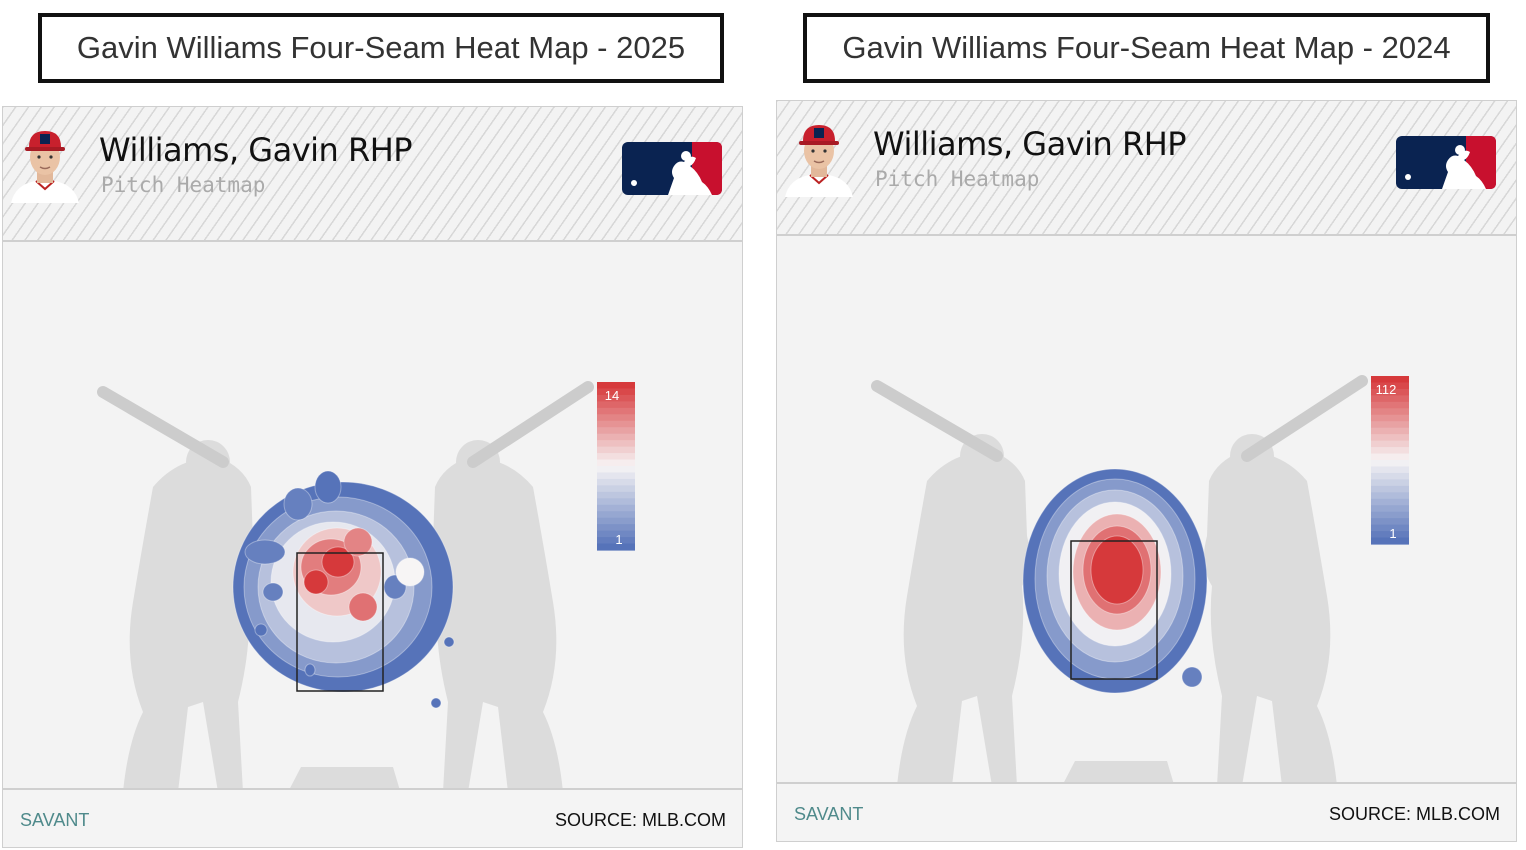 This screenshot has height=850, width=1526. What do you see at coordinates (640, 820) in the screenshot?
I see `source-label: SOURCE: MLB.COM` at bounding box center [640, 820].